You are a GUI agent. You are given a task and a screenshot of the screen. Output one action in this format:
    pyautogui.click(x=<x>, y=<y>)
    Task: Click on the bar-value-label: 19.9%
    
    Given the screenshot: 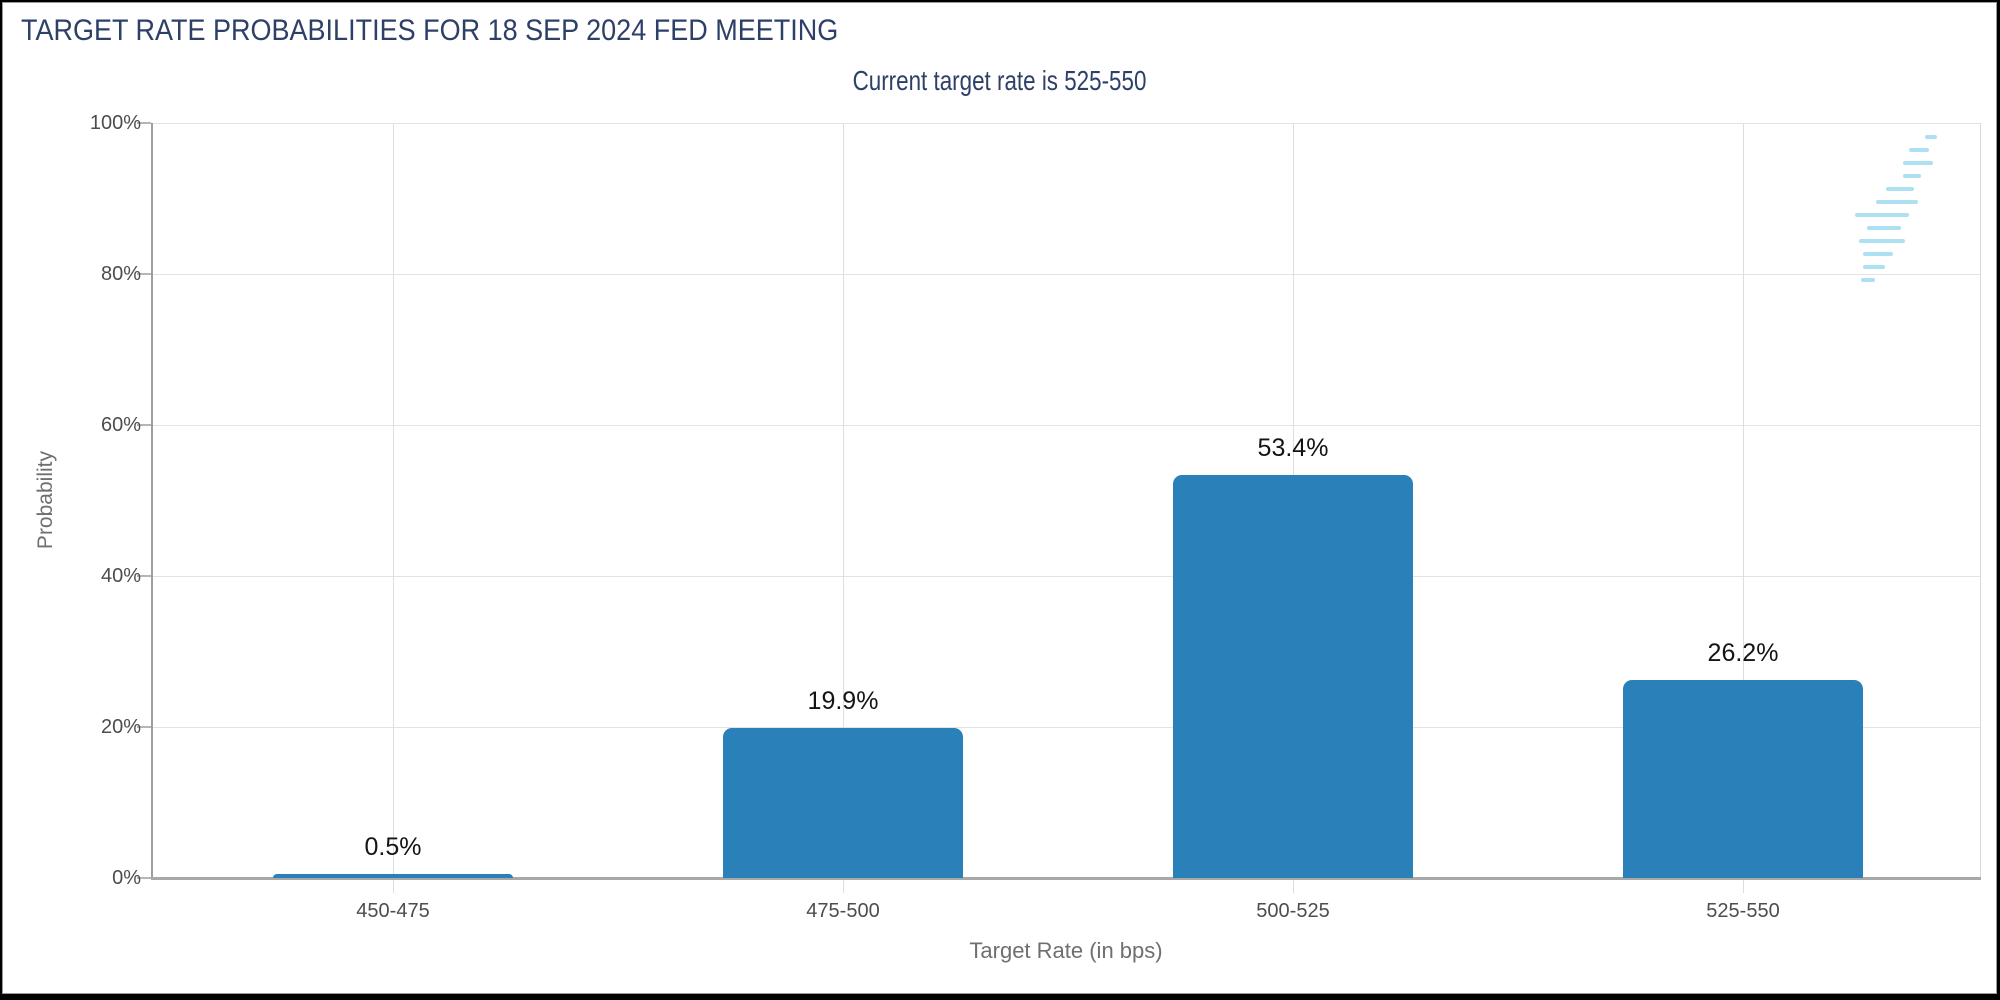 What is the action you would take?
    pyautogui.click(x=843, y=700)
    